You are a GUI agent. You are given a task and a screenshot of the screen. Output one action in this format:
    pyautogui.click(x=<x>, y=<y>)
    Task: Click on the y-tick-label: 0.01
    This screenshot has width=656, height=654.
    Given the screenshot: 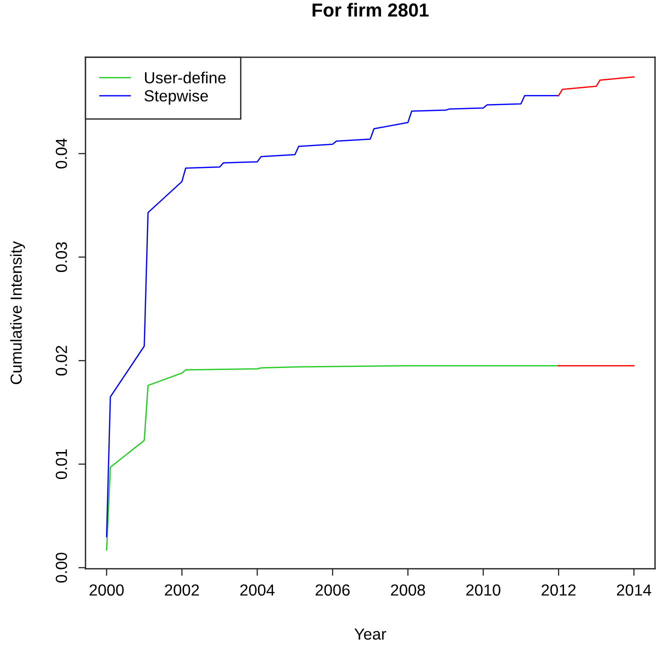 What is the action you would take?
    pyautogui.click(x=62, y=464)
    